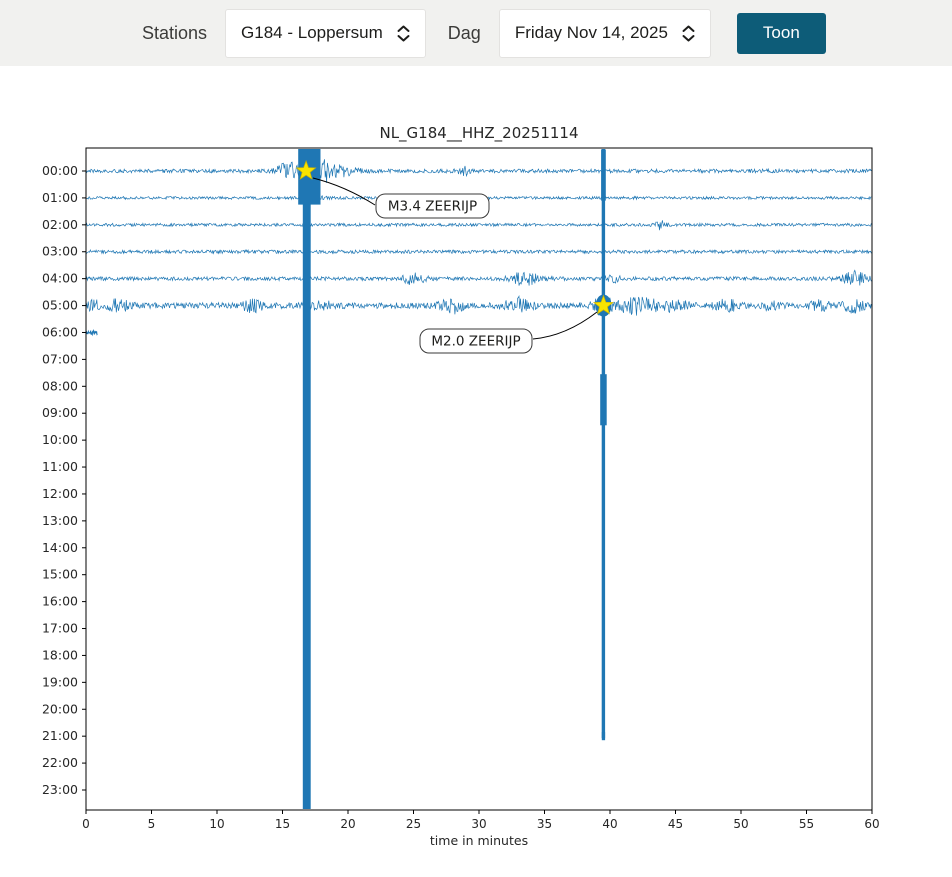  I want to click on y-tick-label: 00:00, so click(60, 170).